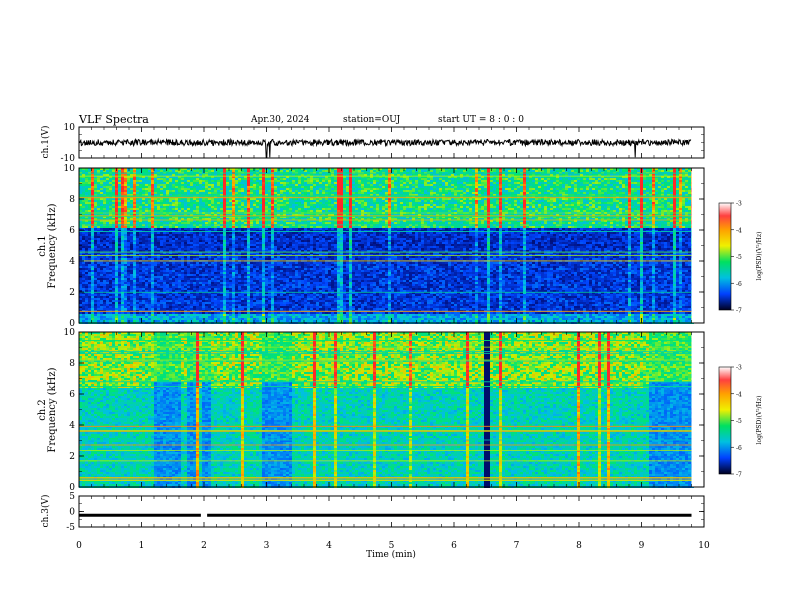 The width and height of the screenshot is (792, 612). What do you see at coordinates (45, 142) in the screenshot?
I see `ch1-waveform-ylabel: ch.1(V)` at bounding box center [45, 142].